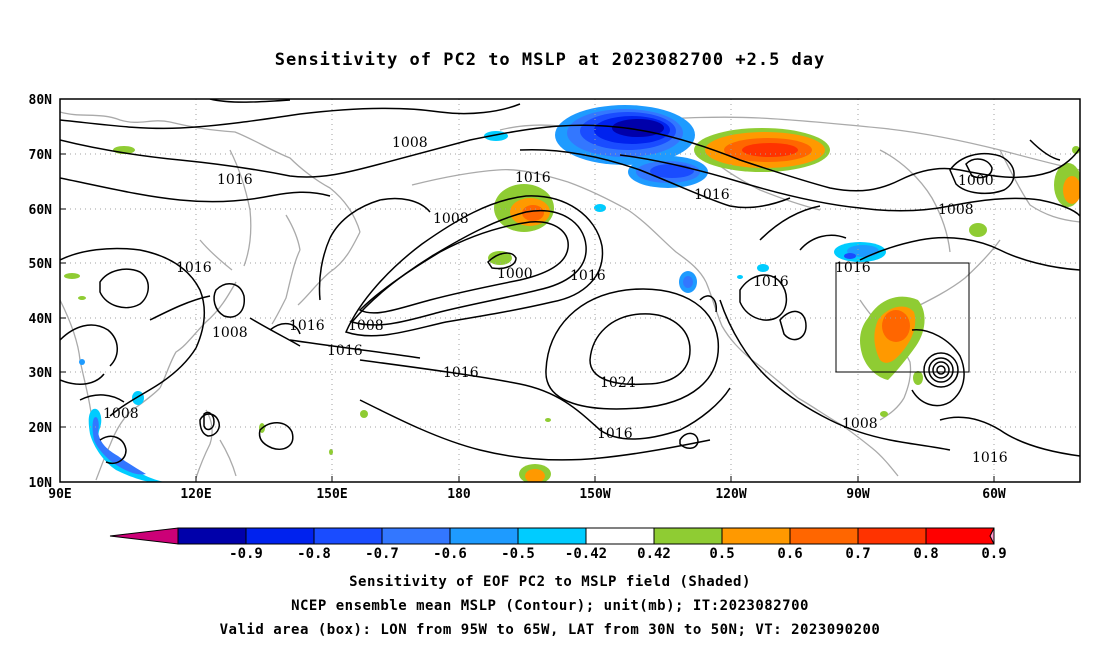  What do you see at coordinates (41, 264) in the screenshot?
I see `lat-label: 50N` at bounding box center [41, 264].